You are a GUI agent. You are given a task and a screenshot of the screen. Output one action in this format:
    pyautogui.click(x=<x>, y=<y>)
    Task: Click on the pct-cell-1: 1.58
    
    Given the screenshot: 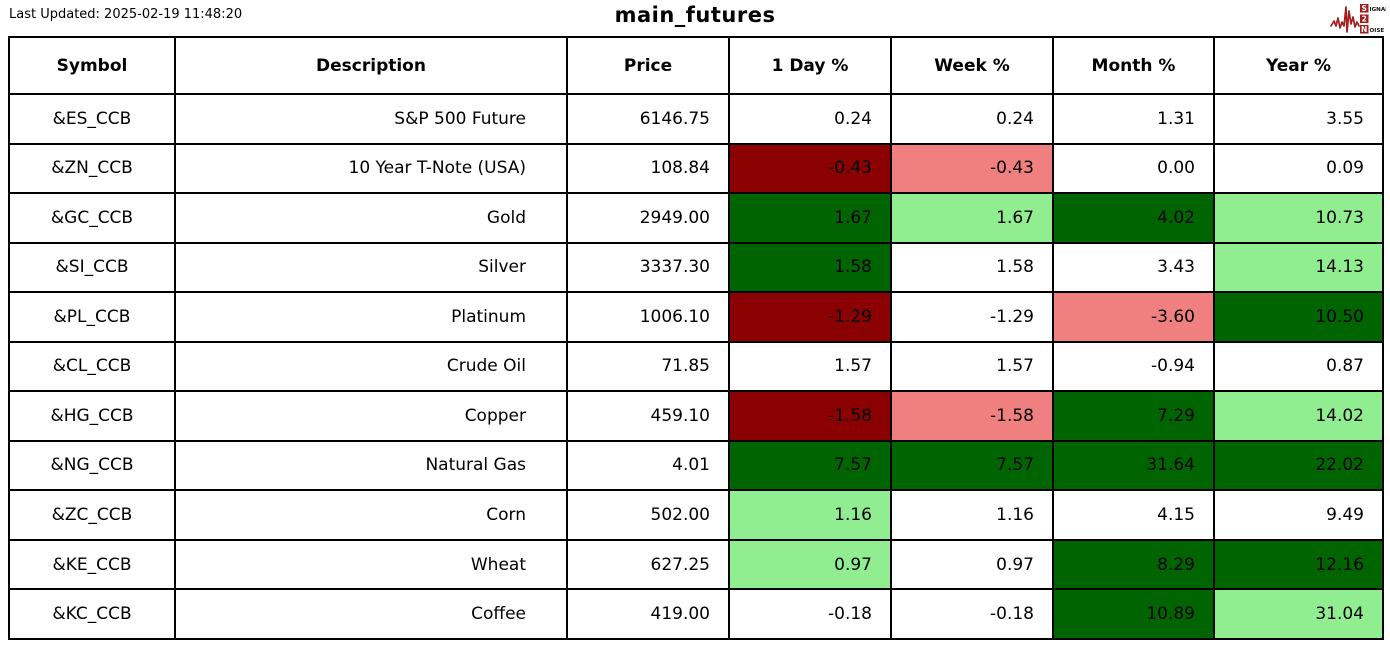 What is the action you would take?
    pyautogui.click(x=972, y=267)
    